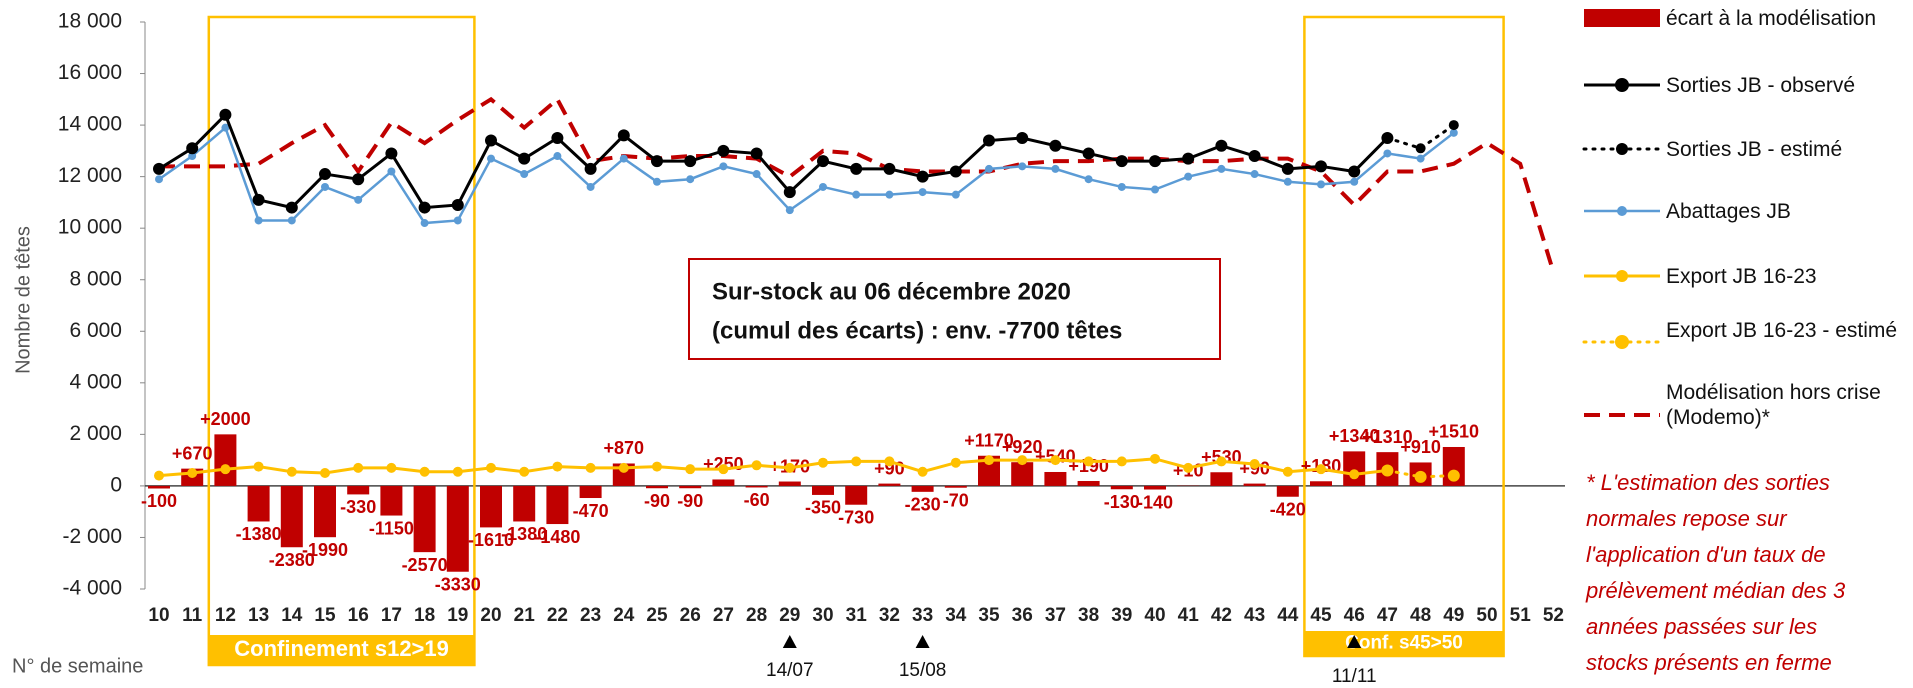 The width and height of the screenshot is (1913, 688). What do you see at coordinates (1622, 18) in the screenshot?
I see `legend-swatch` at bounding box center [1622, 18].